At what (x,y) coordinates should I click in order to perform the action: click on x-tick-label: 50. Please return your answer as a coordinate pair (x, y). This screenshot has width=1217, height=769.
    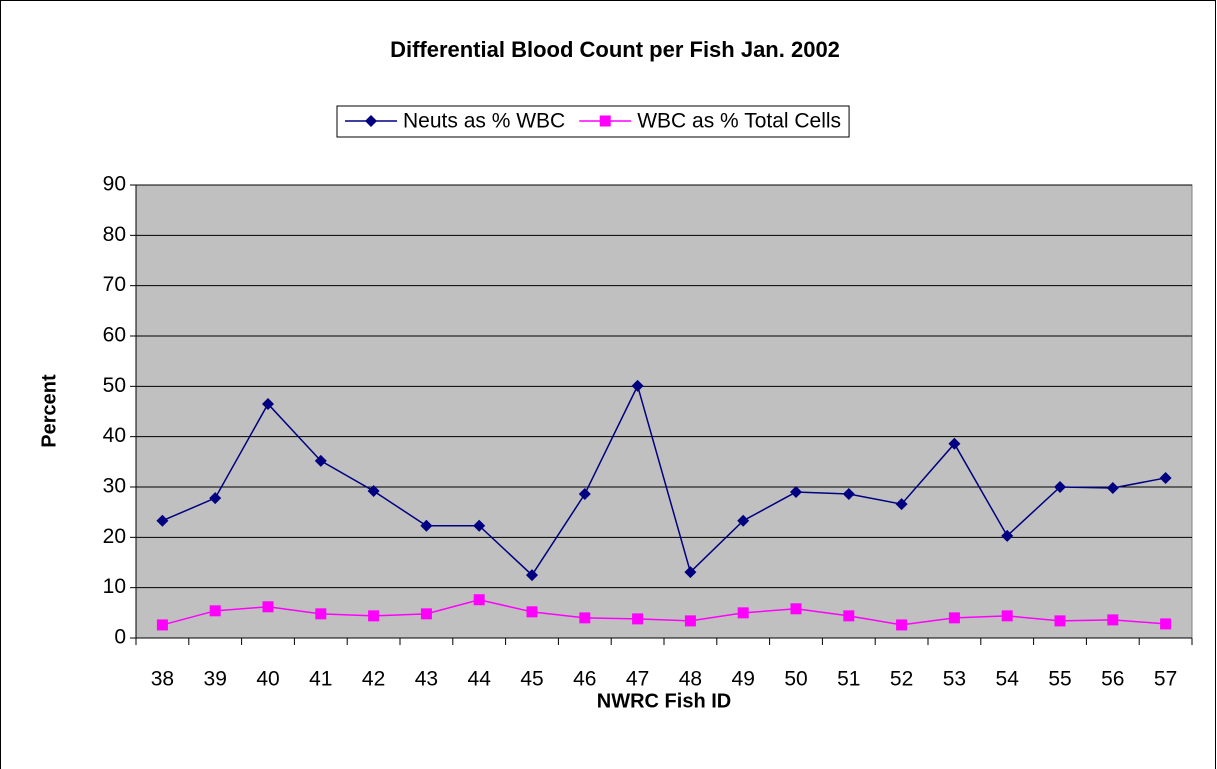
    Looking at the image, I should click on (795, 679).